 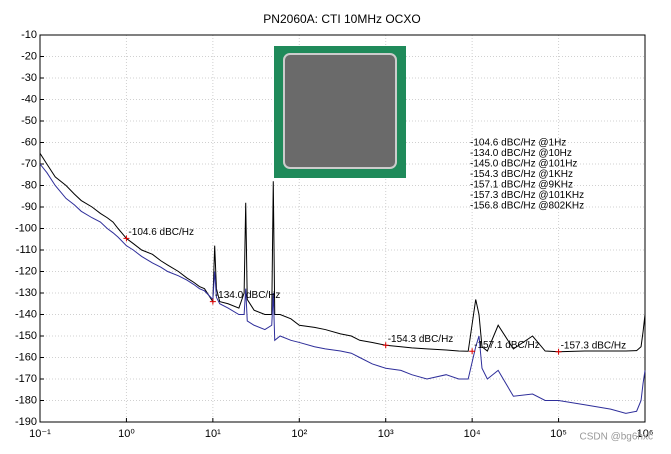 I want to click on watermark: CSDN @bg6hxc, so click(x=616, y=437).